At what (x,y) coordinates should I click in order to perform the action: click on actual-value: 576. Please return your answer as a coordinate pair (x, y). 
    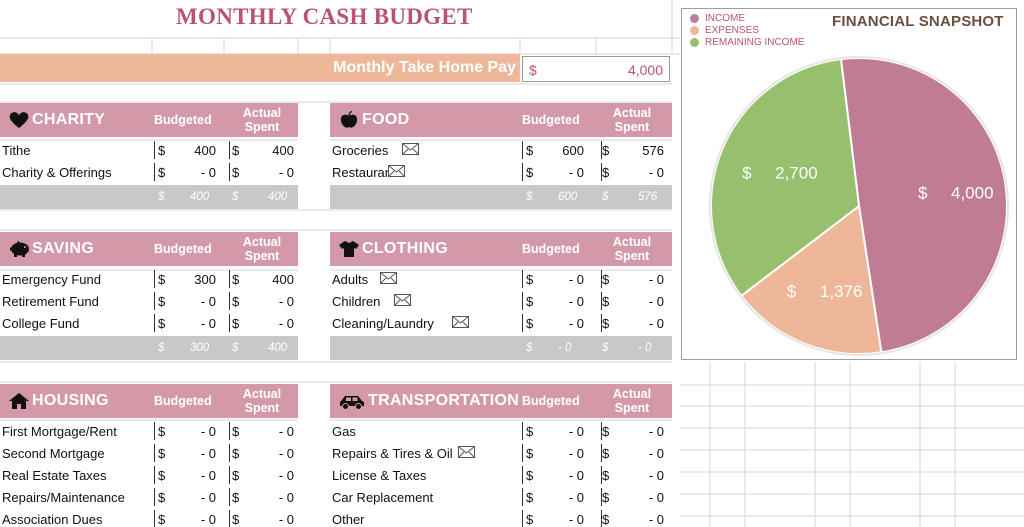
    Looking at the image, I should click on (653, 150).